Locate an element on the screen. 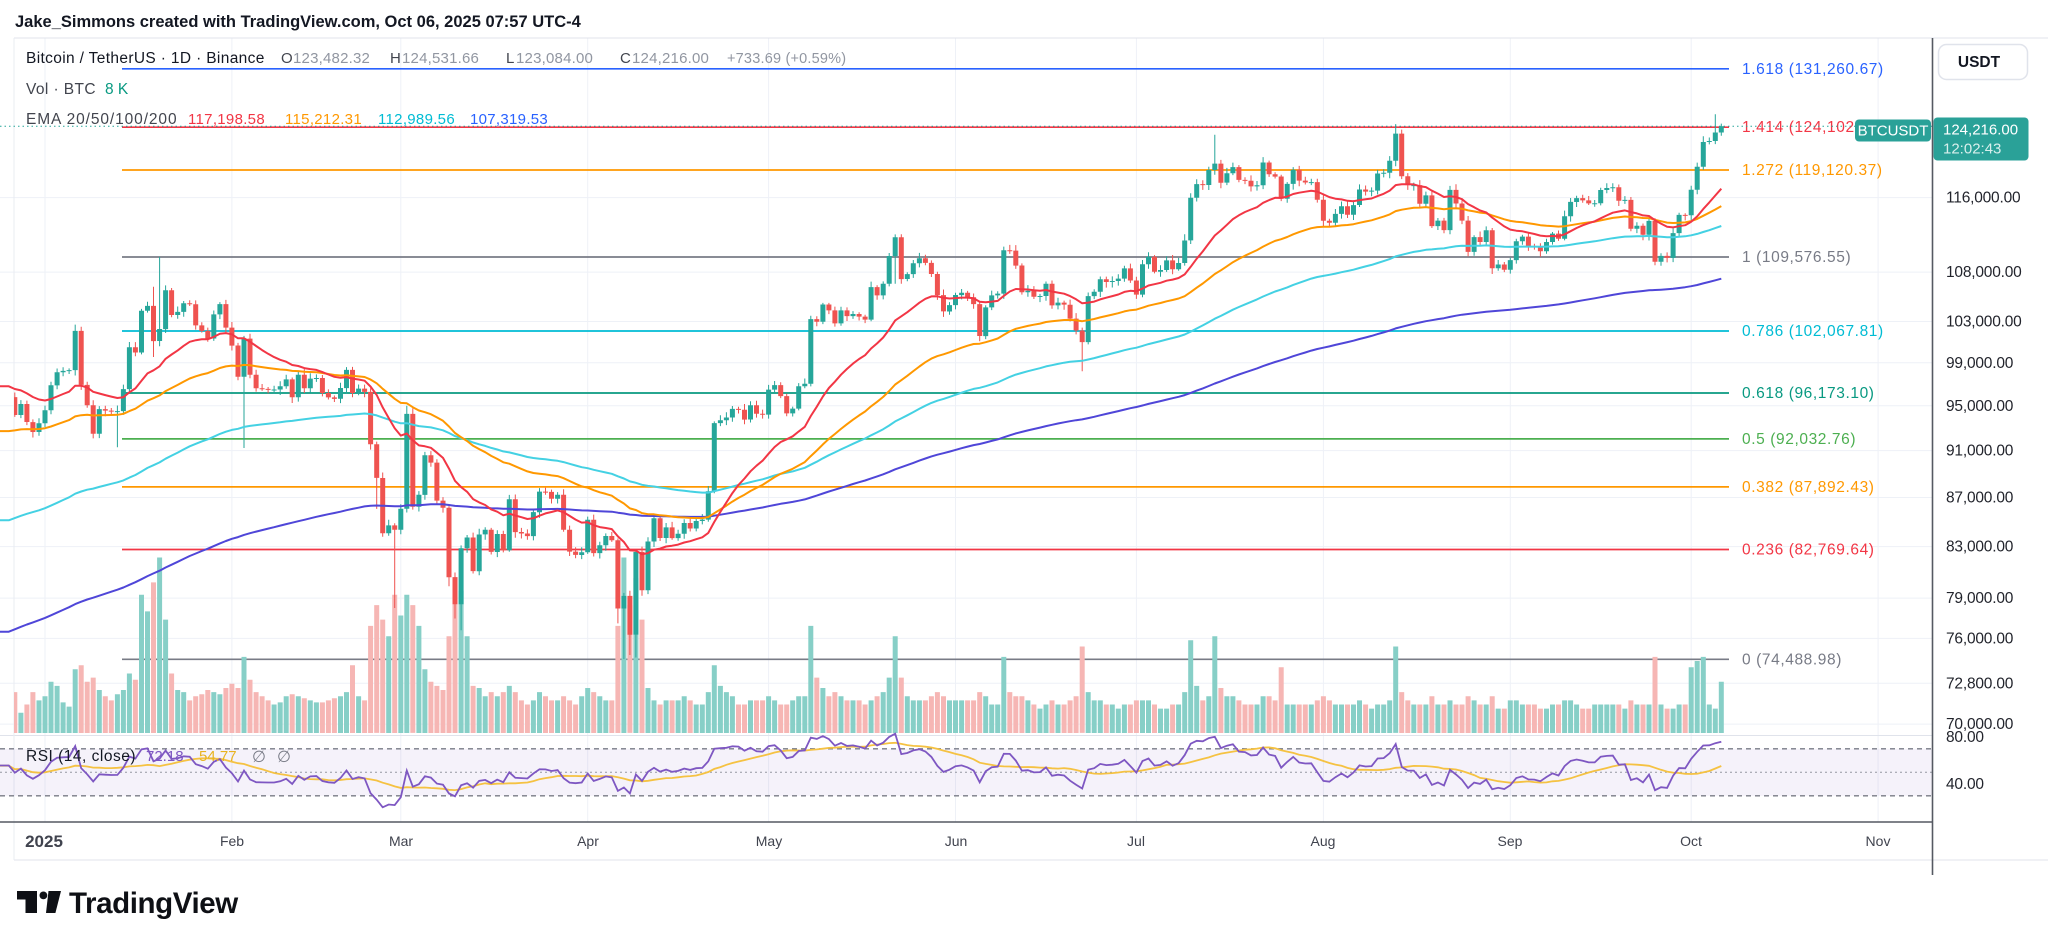 Image resolution: width=2048 pixels, height=946 pixels. svg-text: 1 (109,576.55) is located at coordinates (1796, 257).